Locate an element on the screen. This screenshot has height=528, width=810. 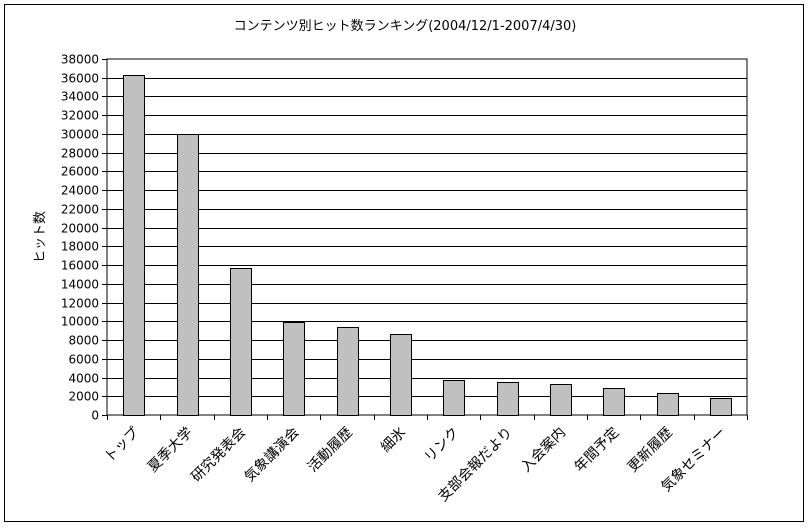
y-tick-label: 26000 is located at coordinates (80, 172).